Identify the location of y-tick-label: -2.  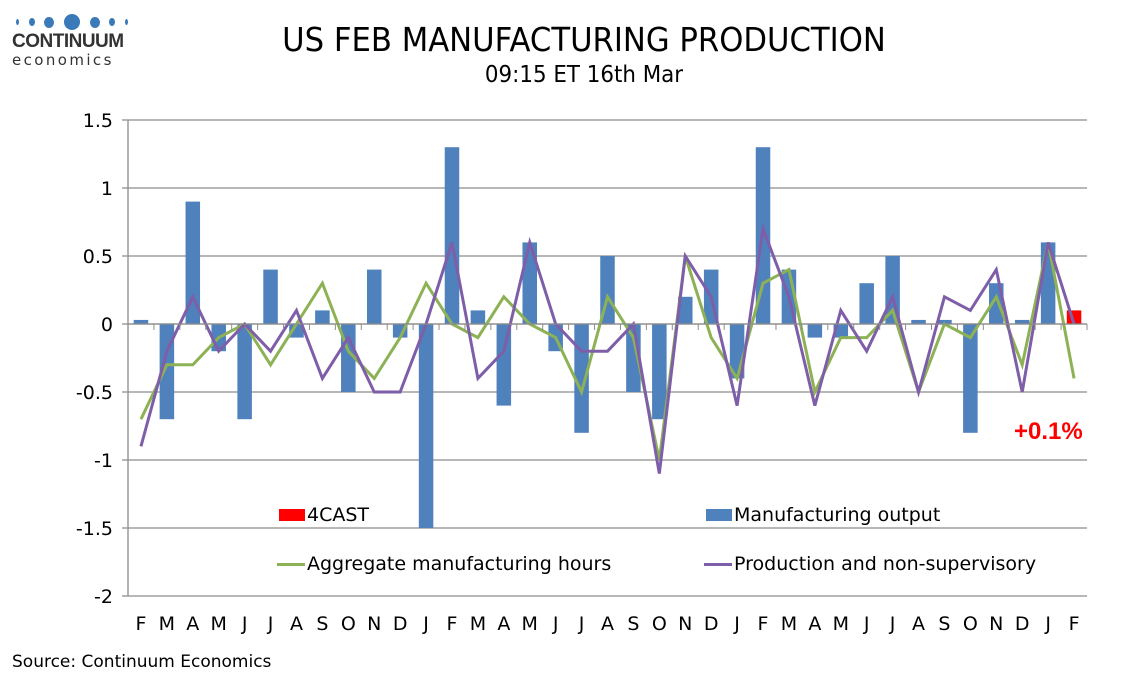
(103, 597).